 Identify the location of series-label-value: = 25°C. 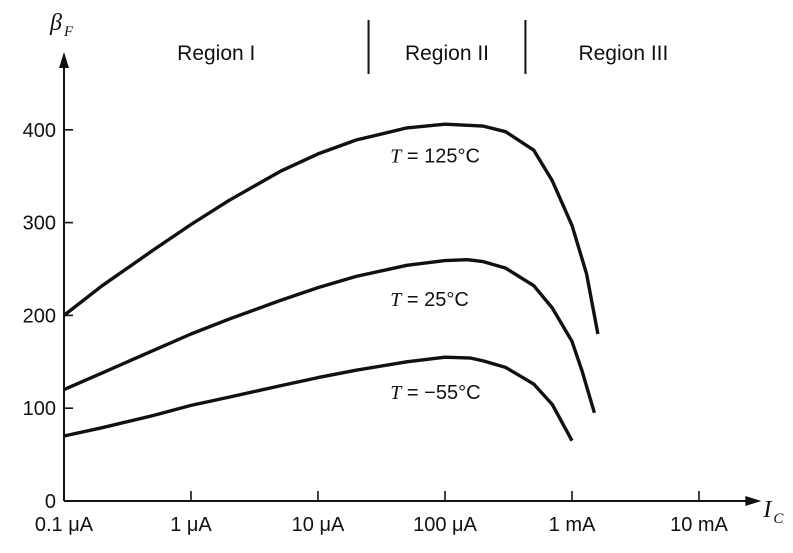
(434, 300).